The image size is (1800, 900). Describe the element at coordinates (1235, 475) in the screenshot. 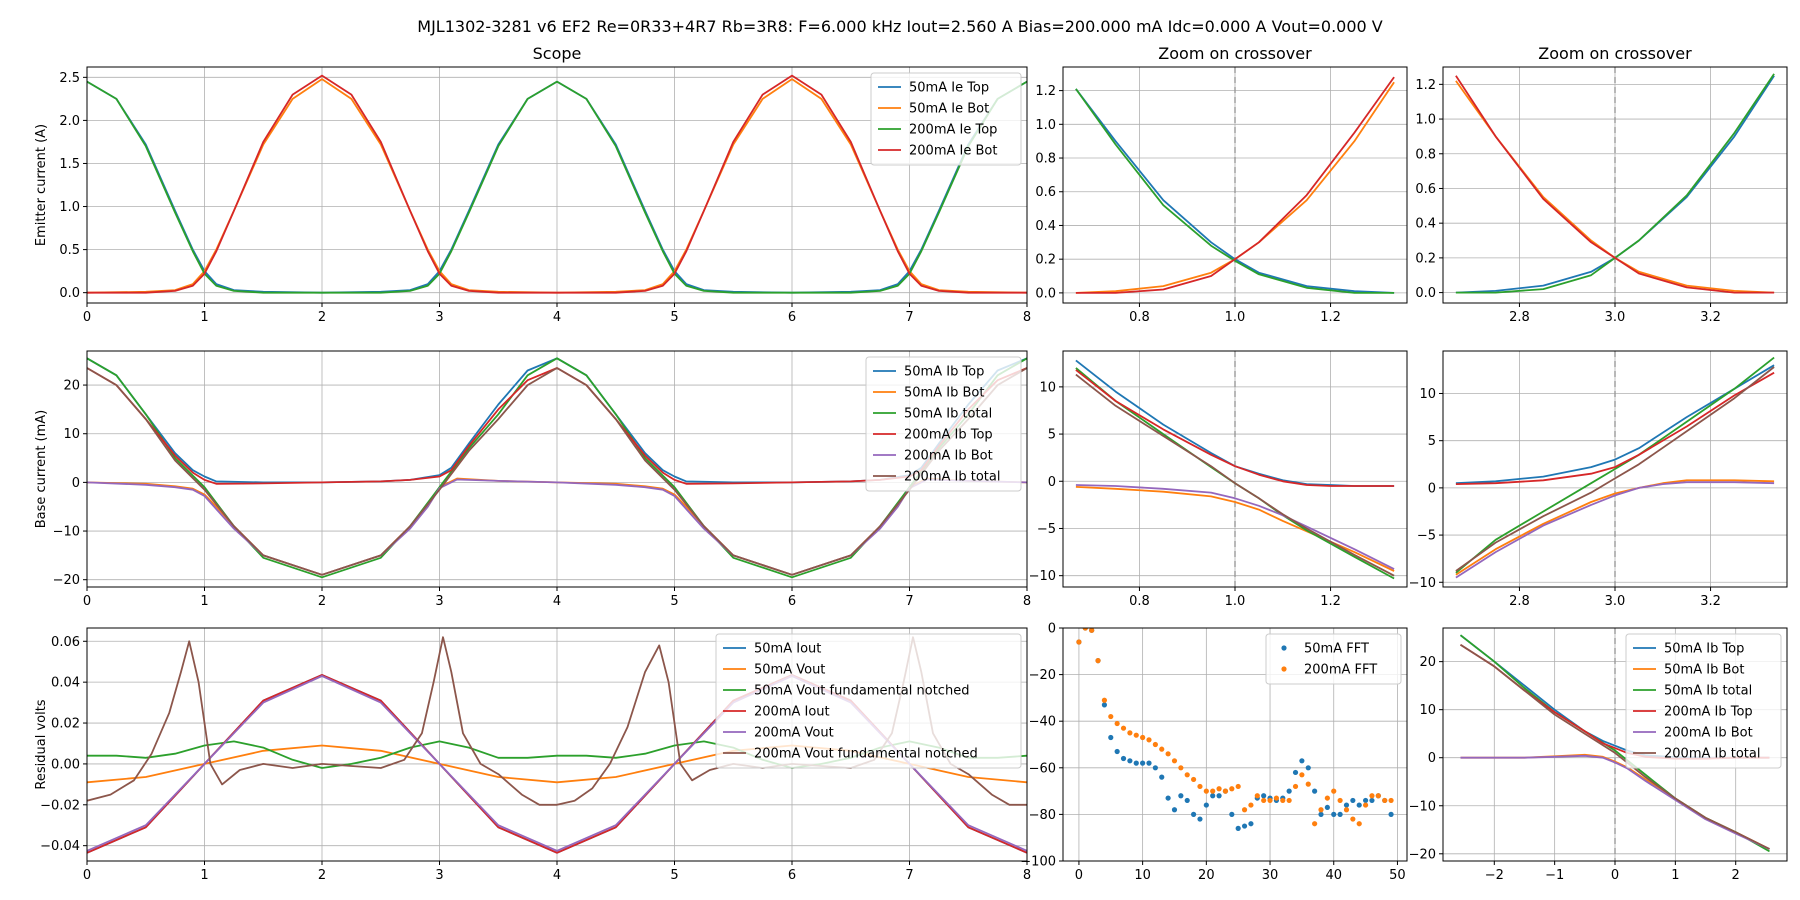

I see `series-s5-line` at that location.